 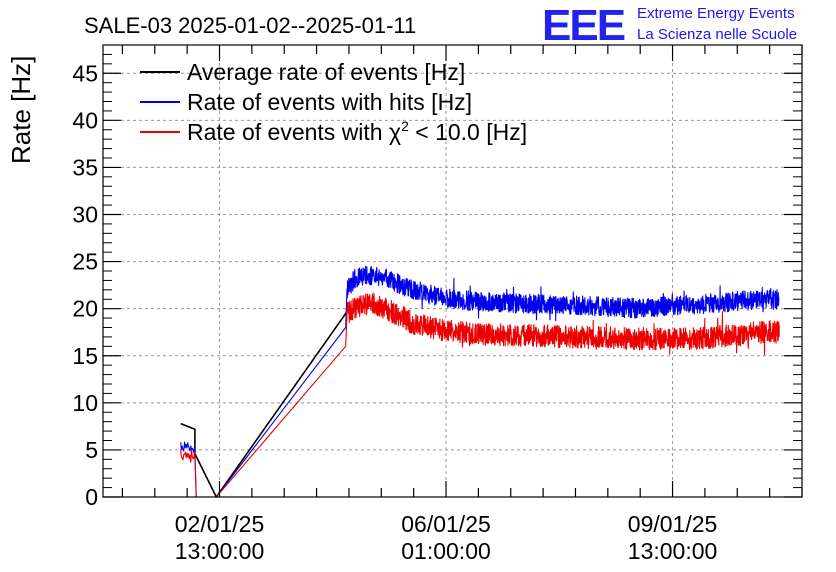 I want to click on x-tick-label-date: 02/01/25, so click(x=220, y=524).